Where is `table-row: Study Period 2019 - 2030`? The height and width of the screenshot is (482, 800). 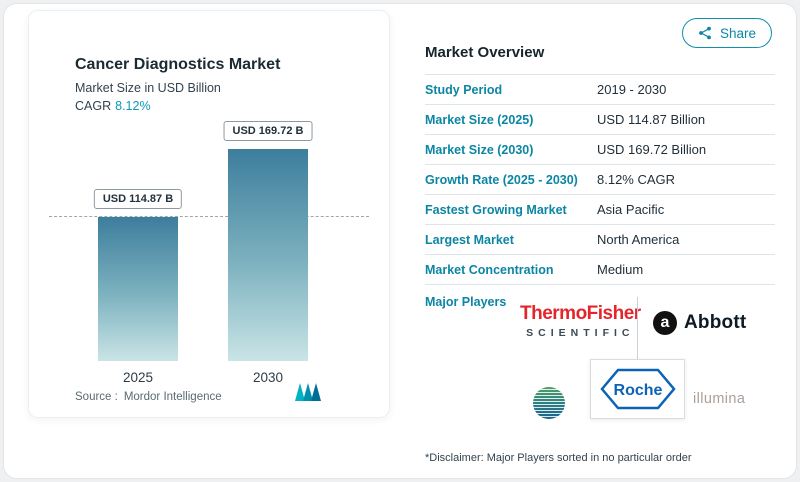 table-row: Study Period 2019 - 2030 is located at coordinates (600, 89).